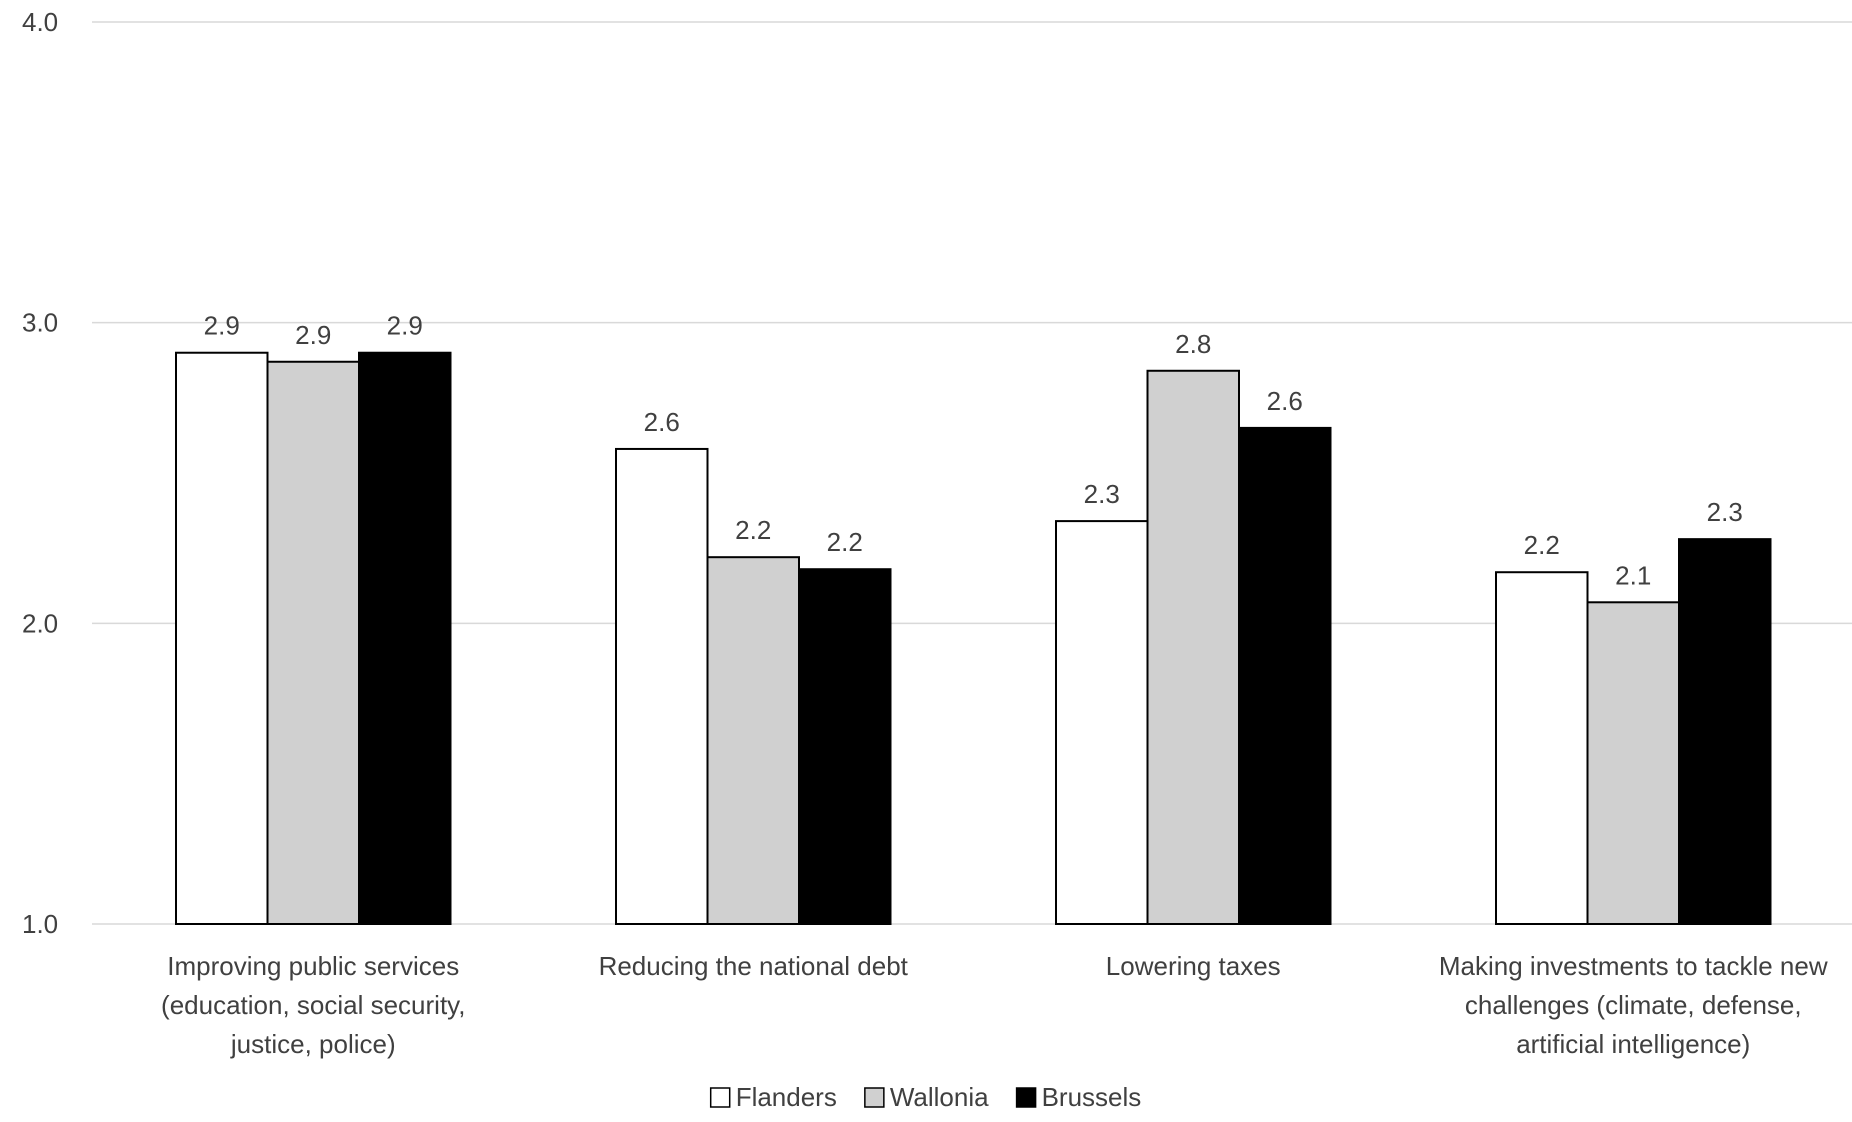 This screenshot has height=1122, width=1852. I want to click on legend-swatch-wallonia, so click(874, 1097).